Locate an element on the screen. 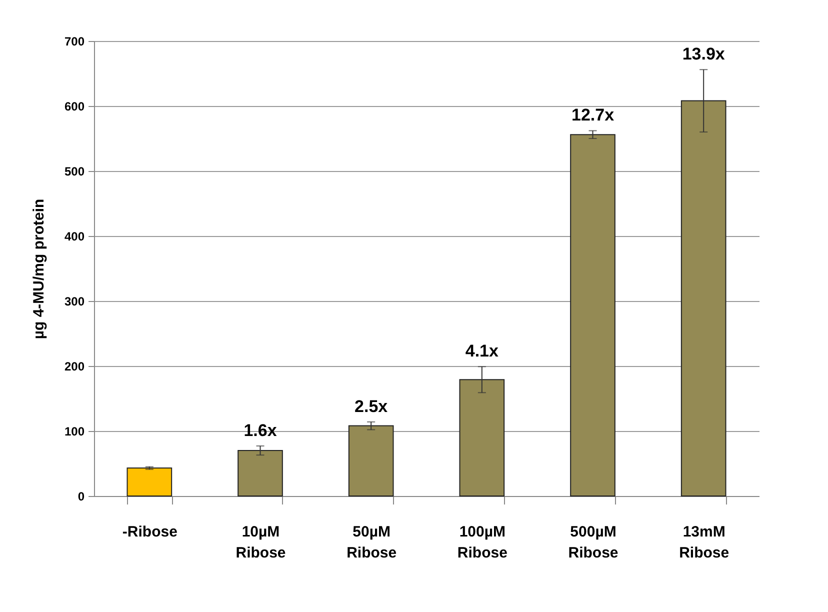 The height and width of the screenshot is (612, 828). x-tick-label: 500µM Ribose is located at coordinates (593, 543).